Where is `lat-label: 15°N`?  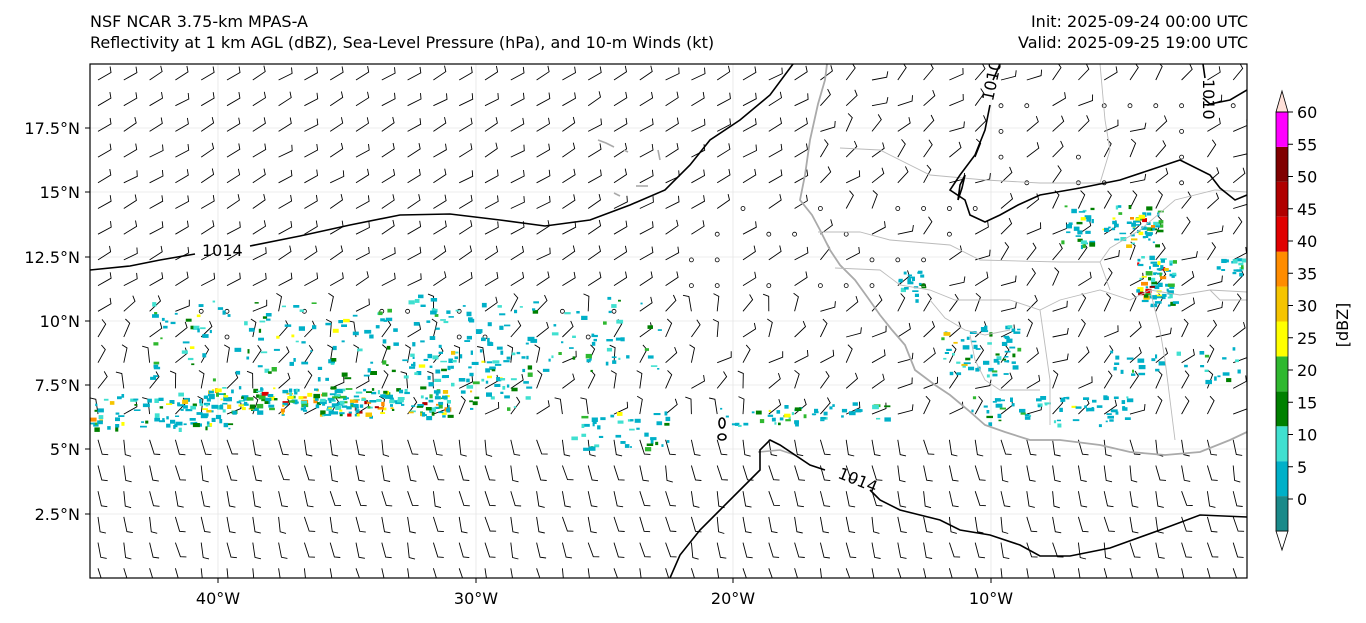
lat-label: 15°N is located at coordinates (60, 192).